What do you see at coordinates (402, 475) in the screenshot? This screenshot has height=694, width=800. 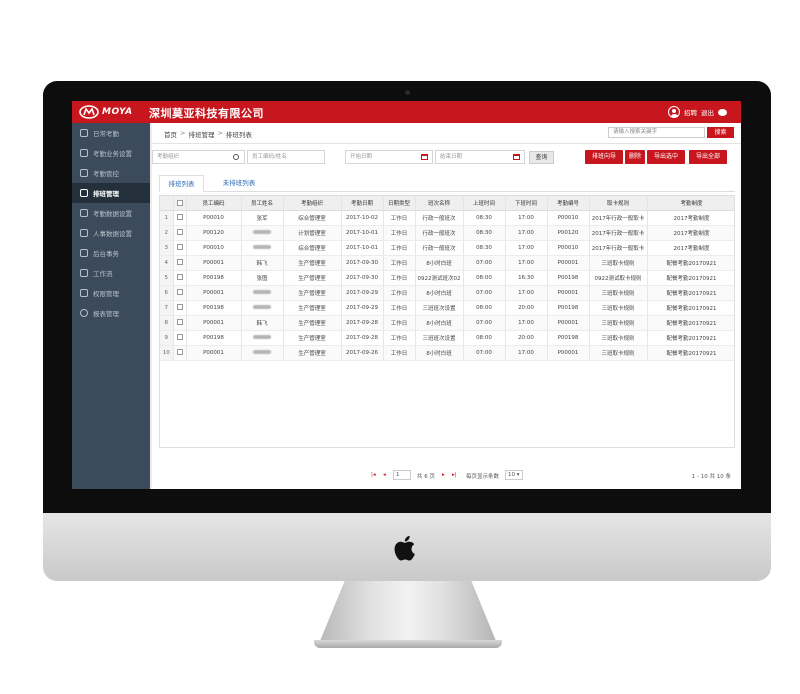 I see `page-number-input: 1` at bounding box center [402, 475].